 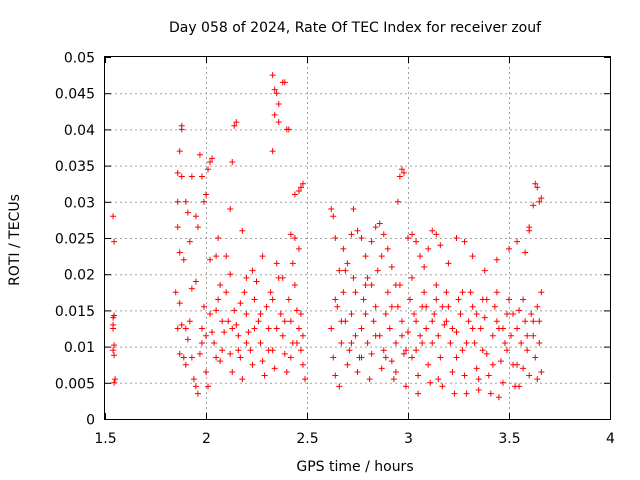 I want to click on y-tick-label: 0.045, so click(x=75, y=95).